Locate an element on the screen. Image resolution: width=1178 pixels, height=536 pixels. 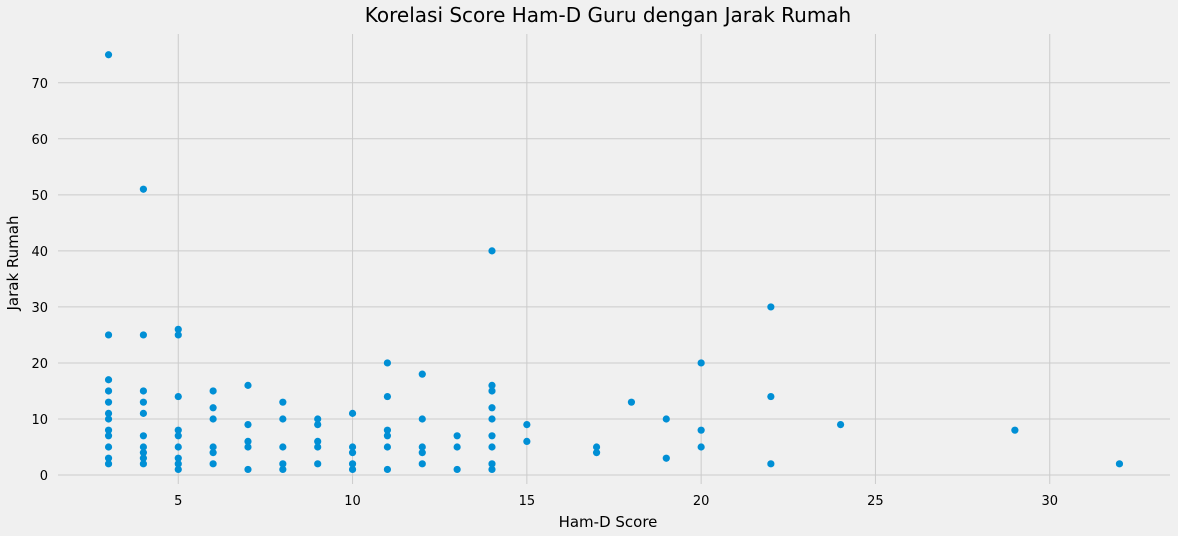
x-tick-label: 15 is located at coordinates (527, 501).